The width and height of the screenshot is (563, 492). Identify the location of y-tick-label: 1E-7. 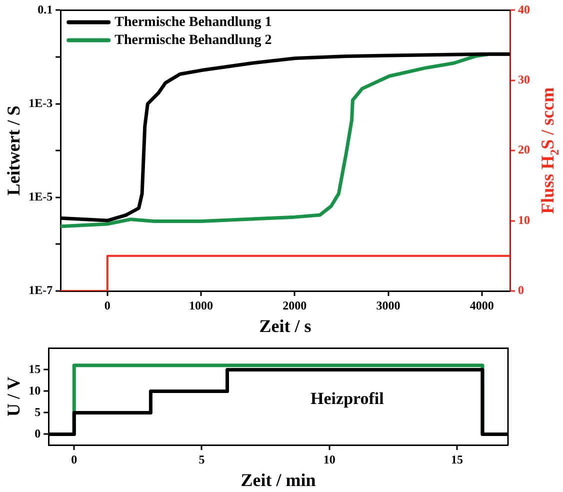
(40, 290).